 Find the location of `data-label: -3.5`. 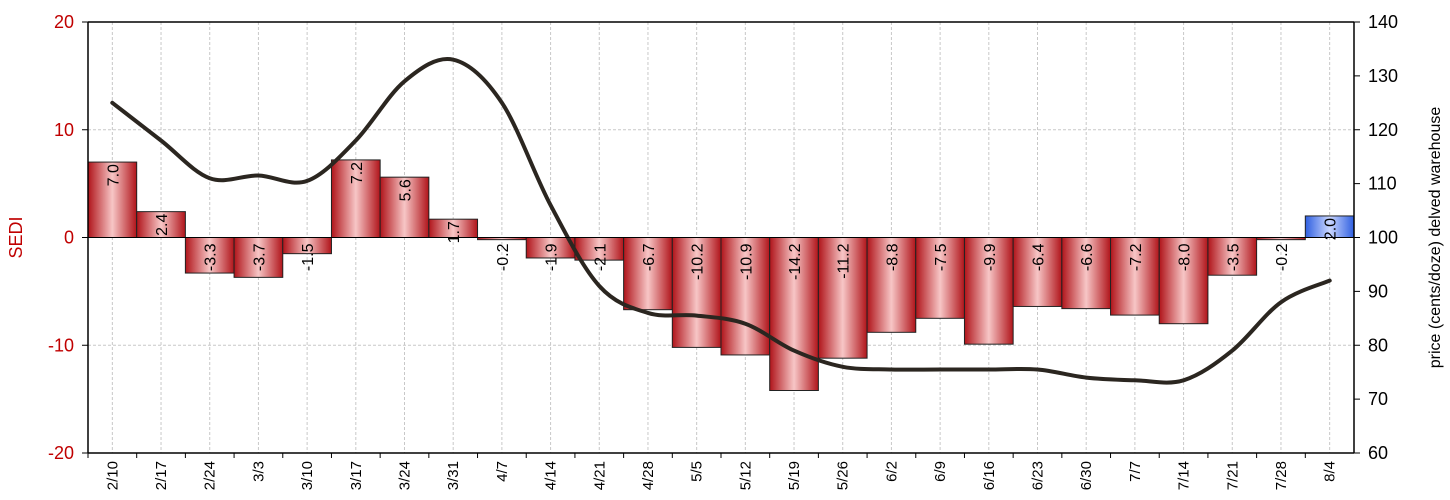

data-label: -3.5 is located at coordinates (1233, 257).